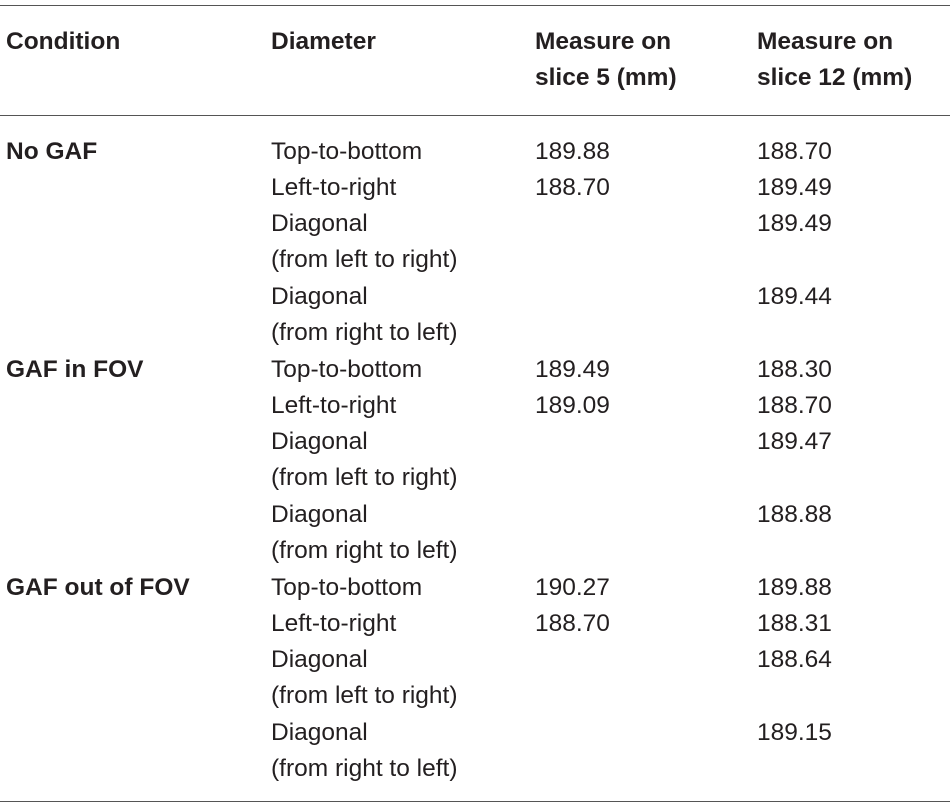 The image size is (950, 807). I want to click on header-slice12: Measure on slice 12 (mm), so click(835, 59).